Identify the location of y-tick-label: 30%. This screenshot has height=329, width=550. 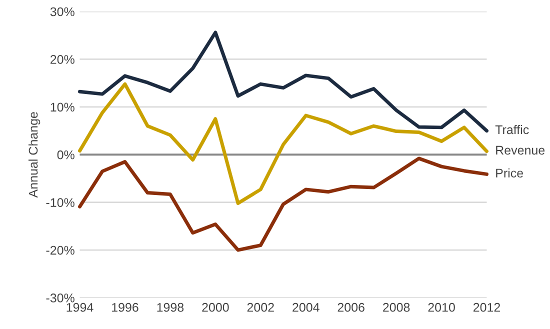
(62, 11).